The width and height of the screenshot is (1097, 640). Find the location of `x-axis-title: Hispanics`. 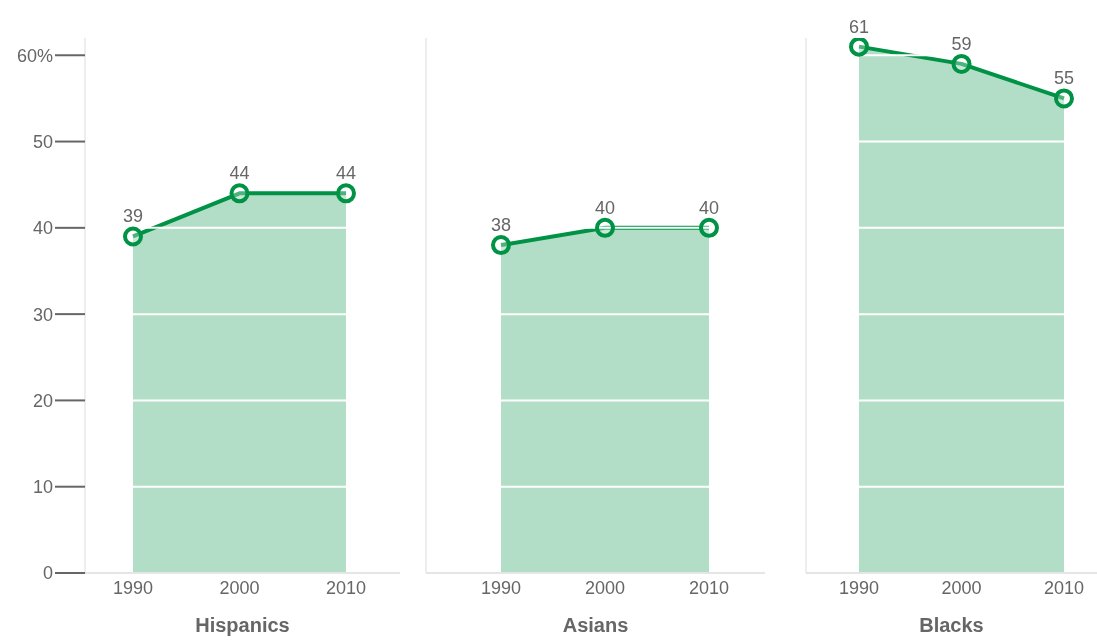

x-axis-title: Hispanics is located at coordinates (242, 625).